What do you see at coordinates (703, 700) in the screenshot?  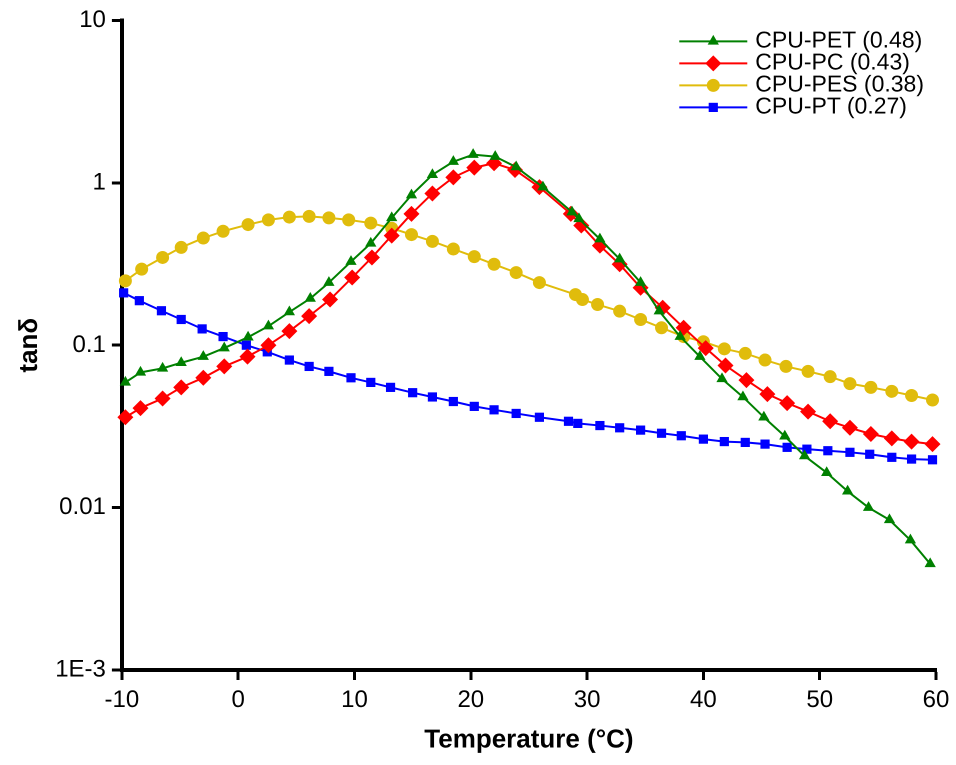 I see `x-tick-label: 40` at bounding box center [703, 700].